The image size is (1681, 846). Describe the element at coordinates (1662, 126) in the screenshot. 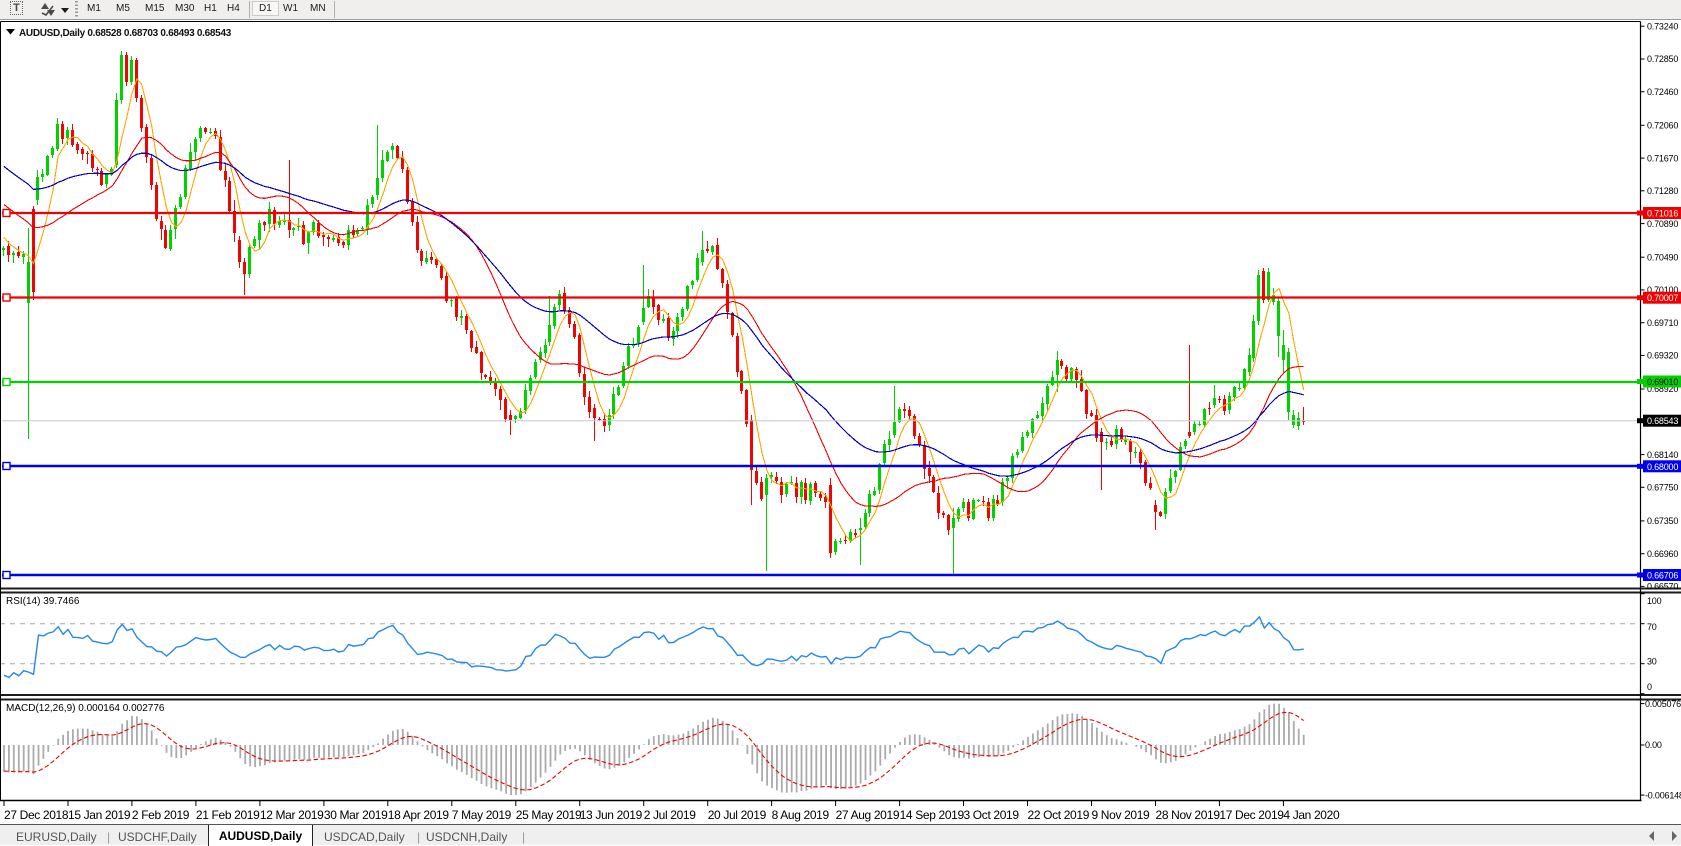

I see `svg-text: 0.72060` at that location.